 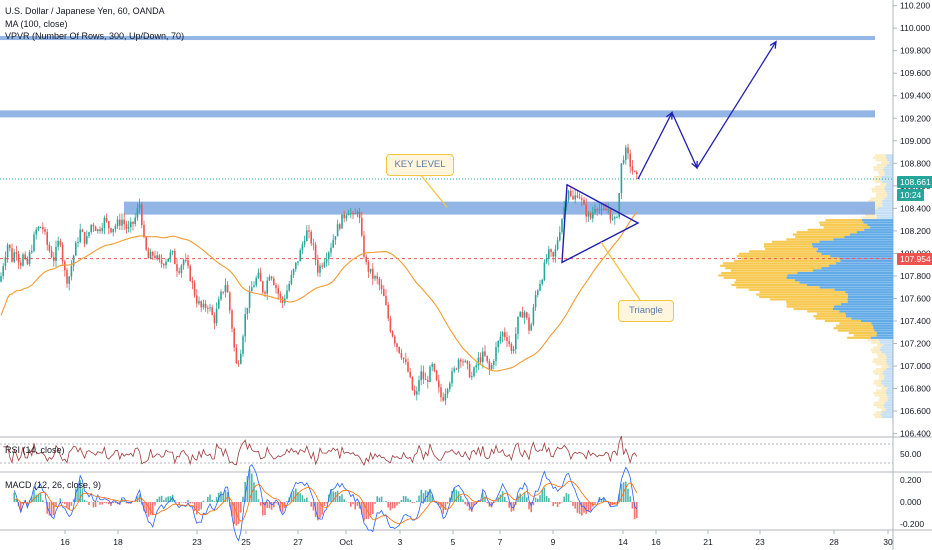 I want to click on key-level-zone, so click(x=499, y=208).